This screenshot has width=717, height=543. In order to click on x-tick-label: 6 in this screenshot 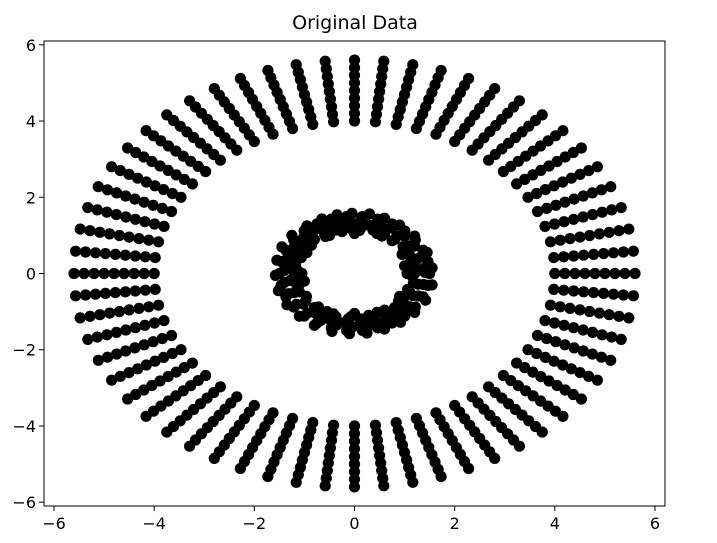, I will do `click(655, 523)`.